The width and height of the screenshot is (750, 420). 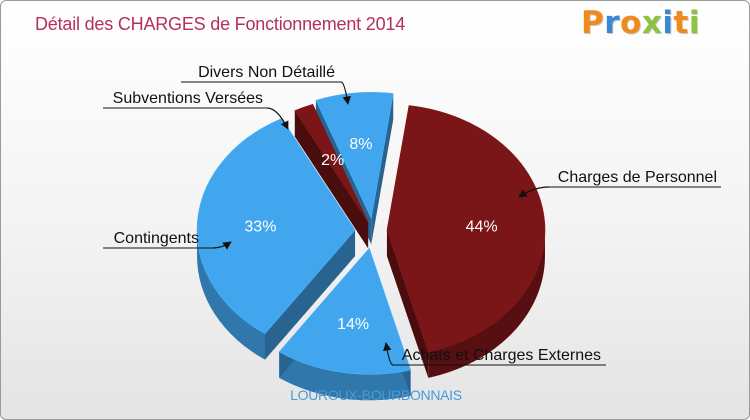 What do you see at coordinates (376, 395) in the screenshot?
I see `commune-name: LOUROUX-BOURBONNAIS` at bounding box center [376, 395].